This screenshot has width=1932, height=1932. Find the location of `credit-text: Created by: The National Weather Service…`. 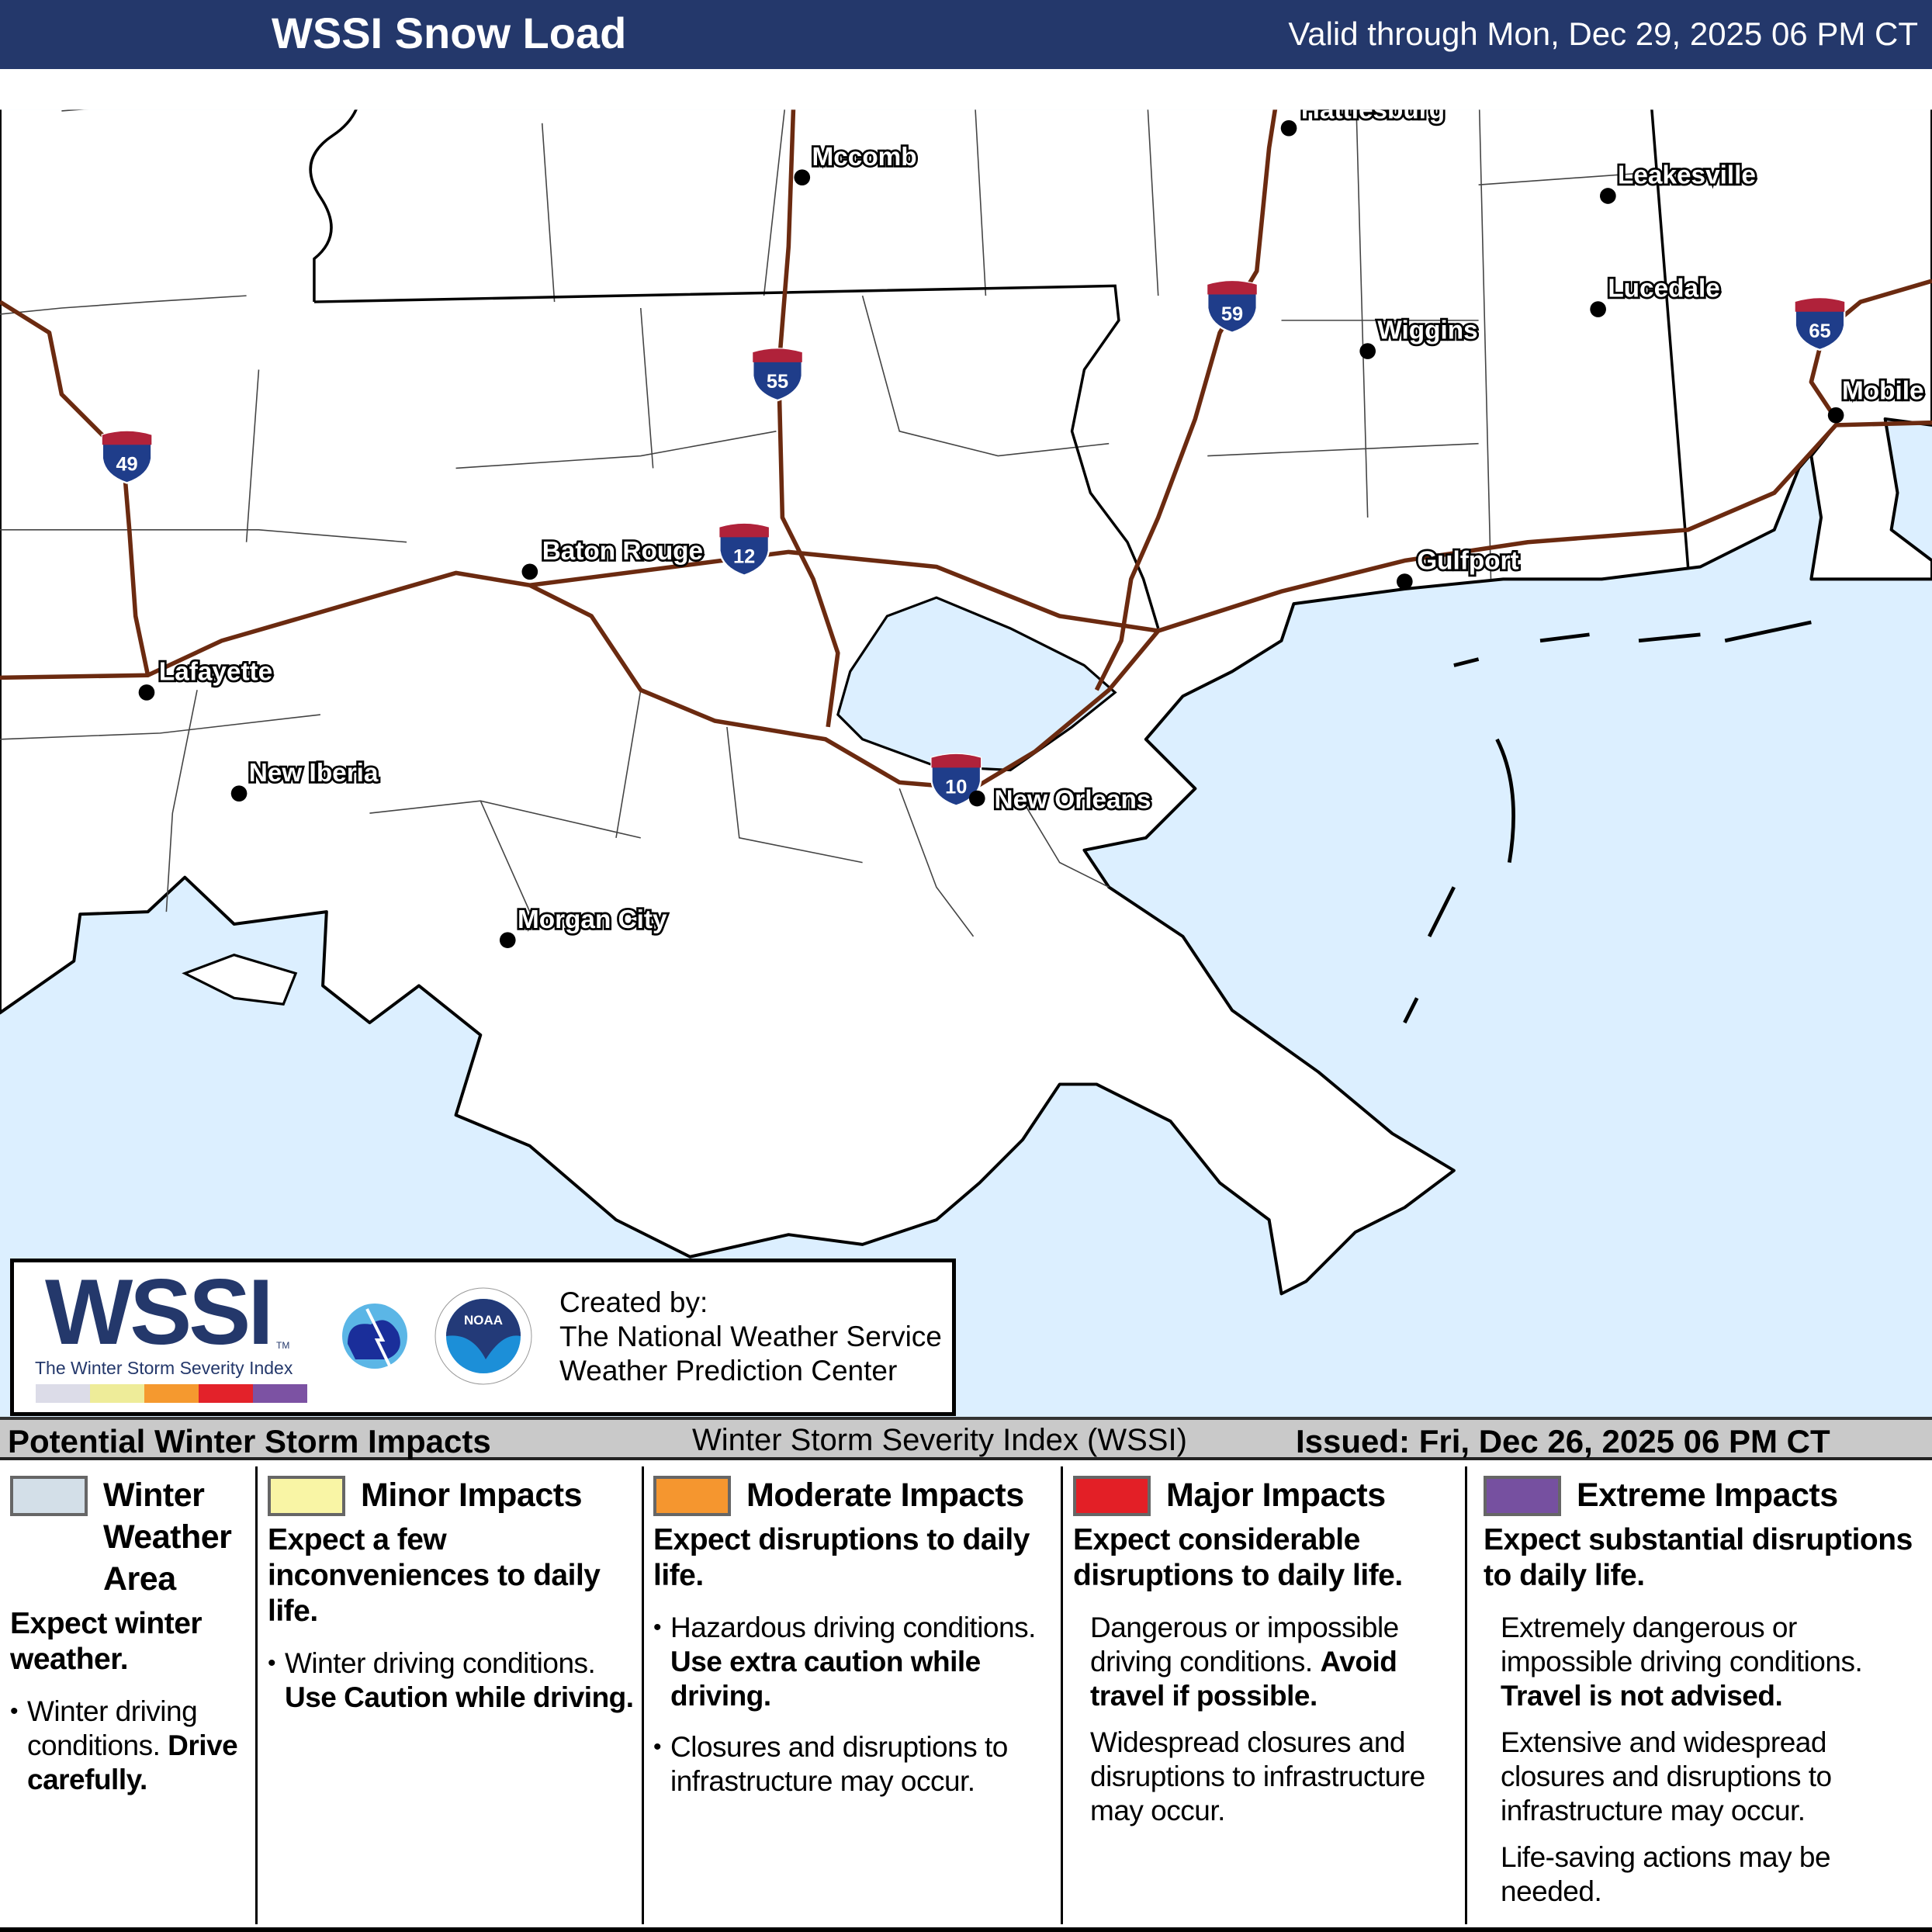

credit-text: Created by: The National Weather Service… is located at coordinates (750, 1337).